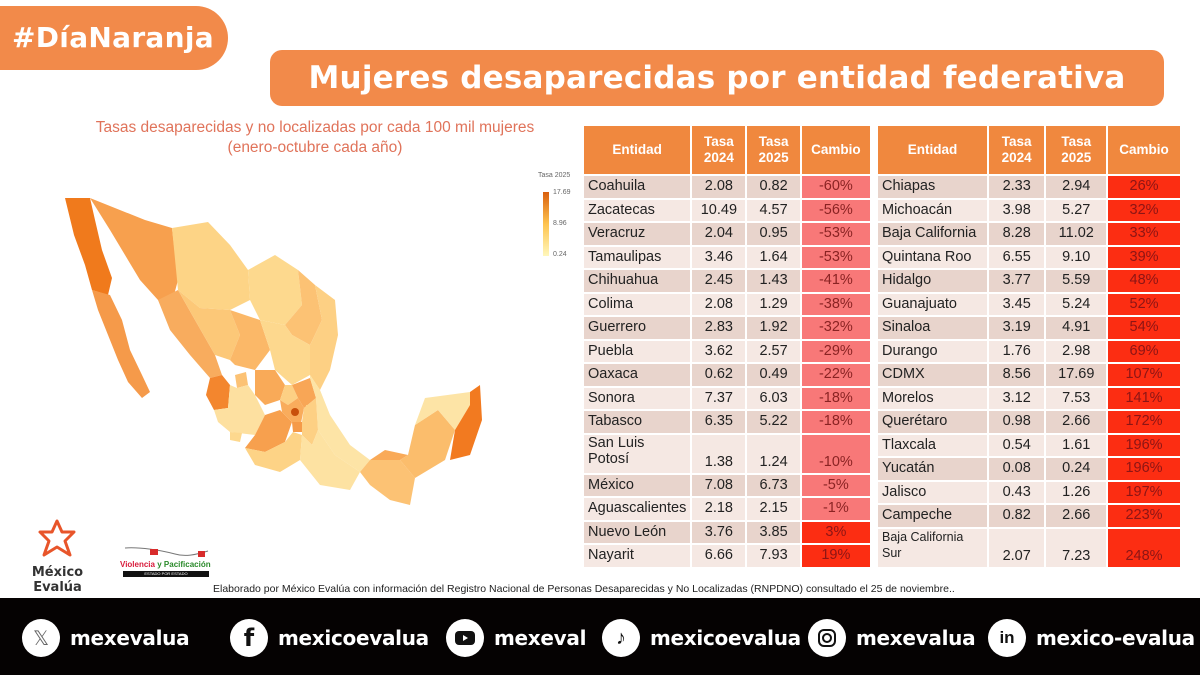  I want to click on social-youtube: mexeval, so click(516, 638).